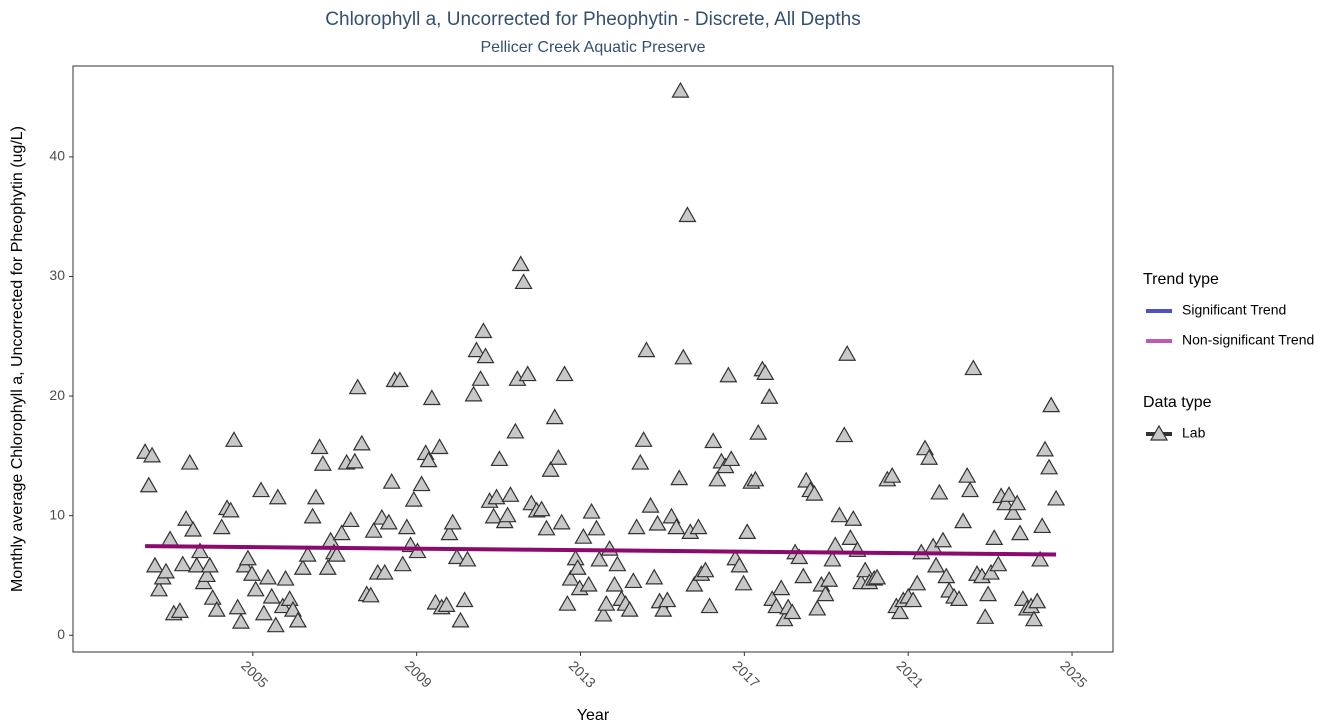 This screenshot has width=1340, height=728. Describe the element at coordinates (746, 673) in the screenshot. I see `x-tick-label: 2017` at that location.